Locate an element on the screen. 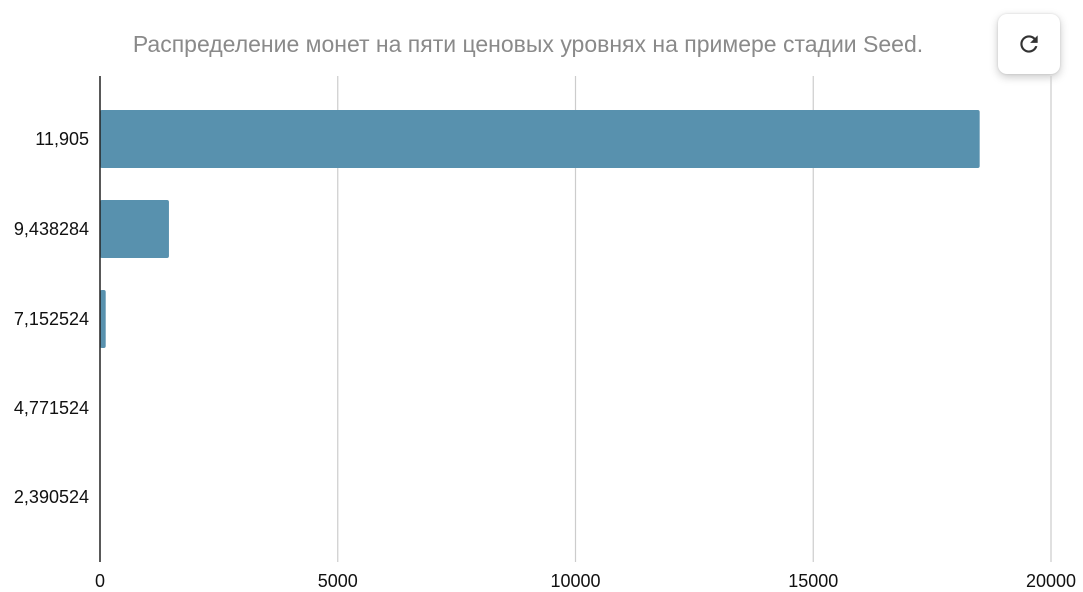 This screenshot has width=1083, height=592. y-tick-label: 11,905 is located at coordinates (62, 139).